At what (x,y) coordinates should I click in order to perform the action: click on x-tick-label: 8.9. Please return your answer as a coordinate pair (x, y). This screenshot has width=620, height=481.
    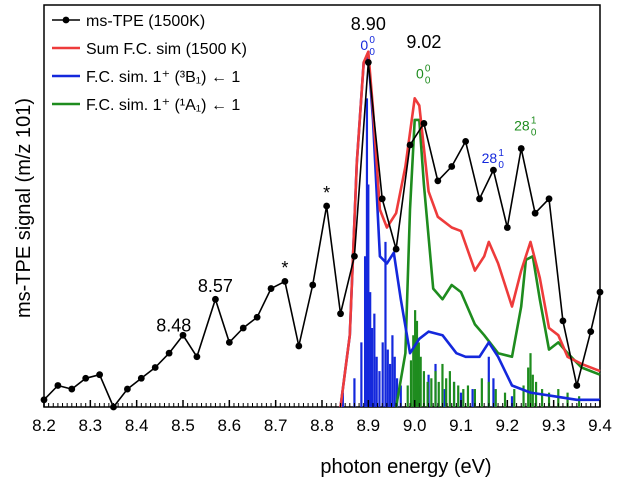
    Looking at the image, I should click on (369, 425).